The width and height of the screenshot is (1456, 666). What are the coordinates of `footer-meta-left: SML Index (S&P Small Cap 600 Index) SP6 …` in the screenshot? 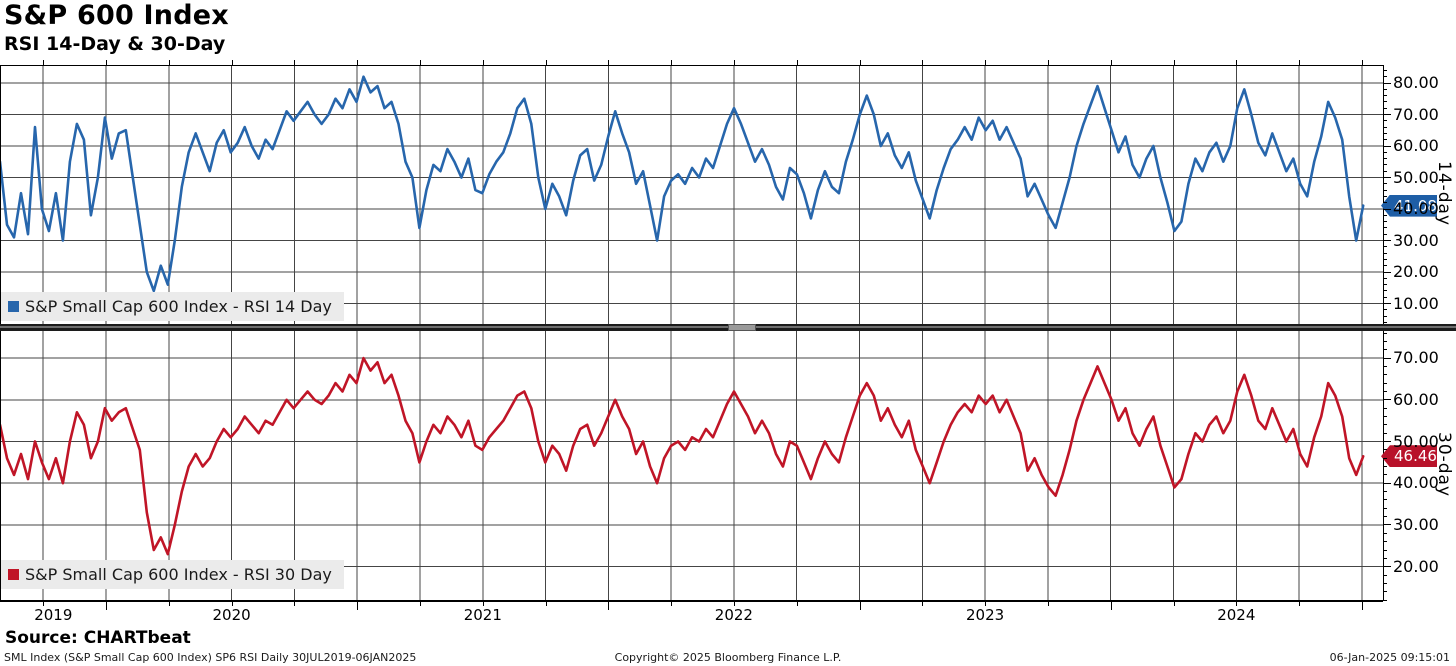 It's located at (210, 657).